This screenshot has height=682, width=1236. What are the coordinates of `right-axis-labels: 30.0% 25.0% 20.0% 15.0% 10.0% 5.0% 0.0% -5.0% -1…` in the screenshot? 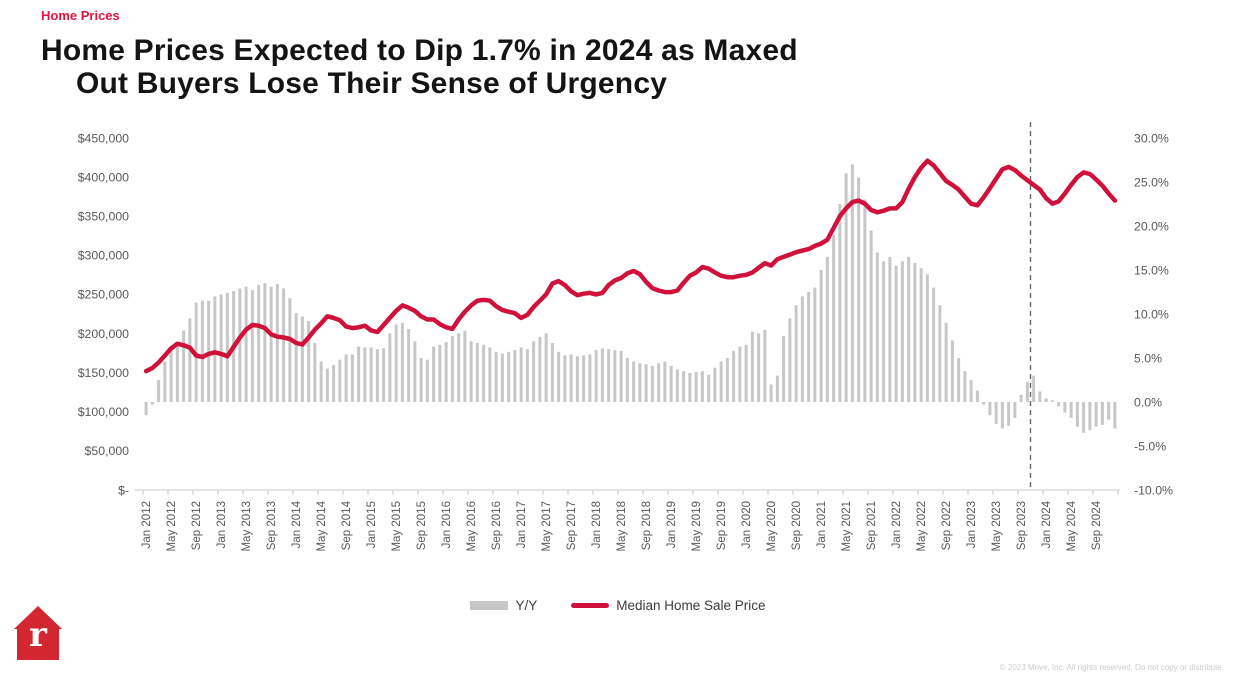 It's located at (1153, 314).